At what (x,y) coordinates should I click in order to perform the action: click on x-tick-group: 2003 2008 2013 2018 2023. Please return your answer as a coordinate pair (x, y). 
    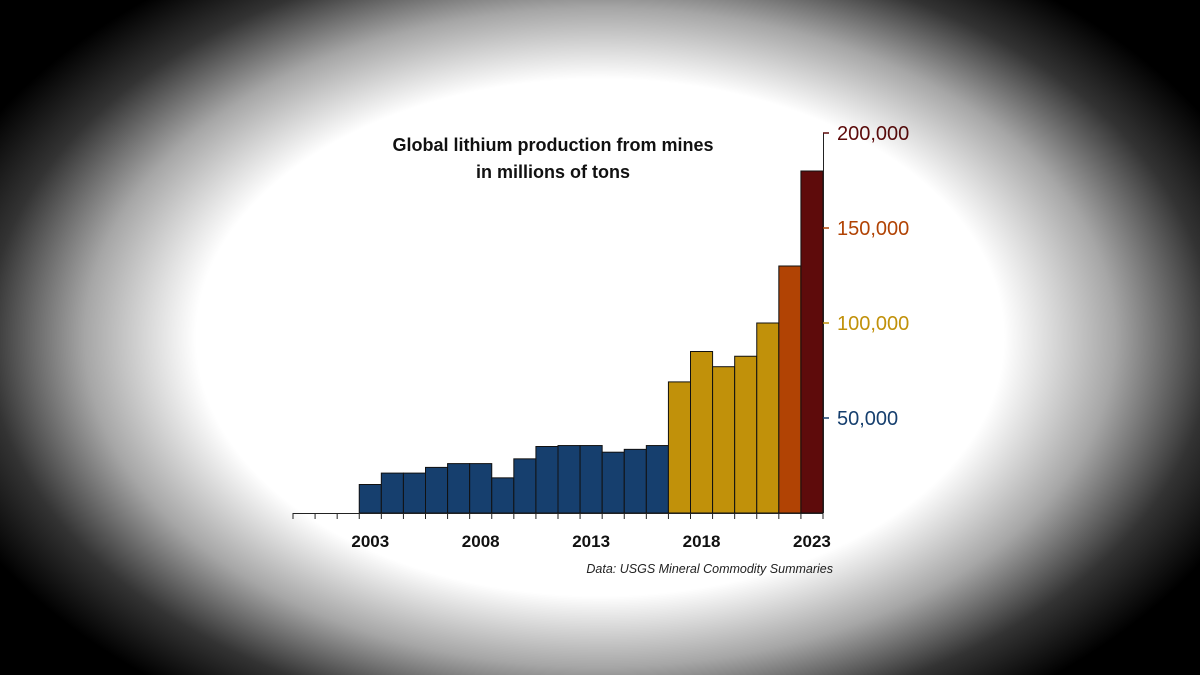
    Looking at the image, I should click on (561, 532).